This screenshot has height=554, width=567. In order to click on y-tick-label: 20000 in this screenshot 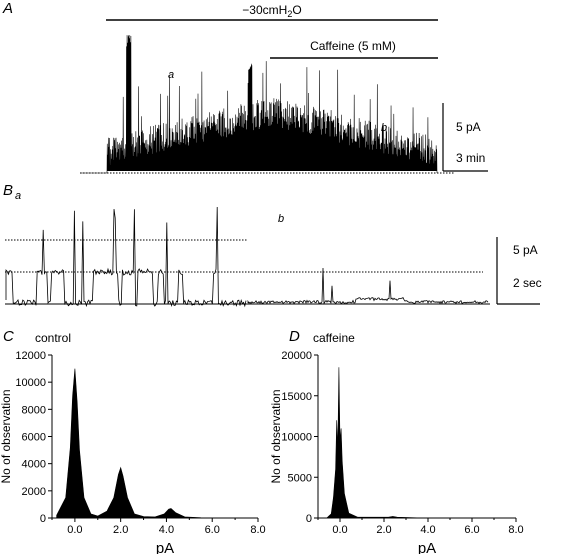, I will do `click(296, 356)`.